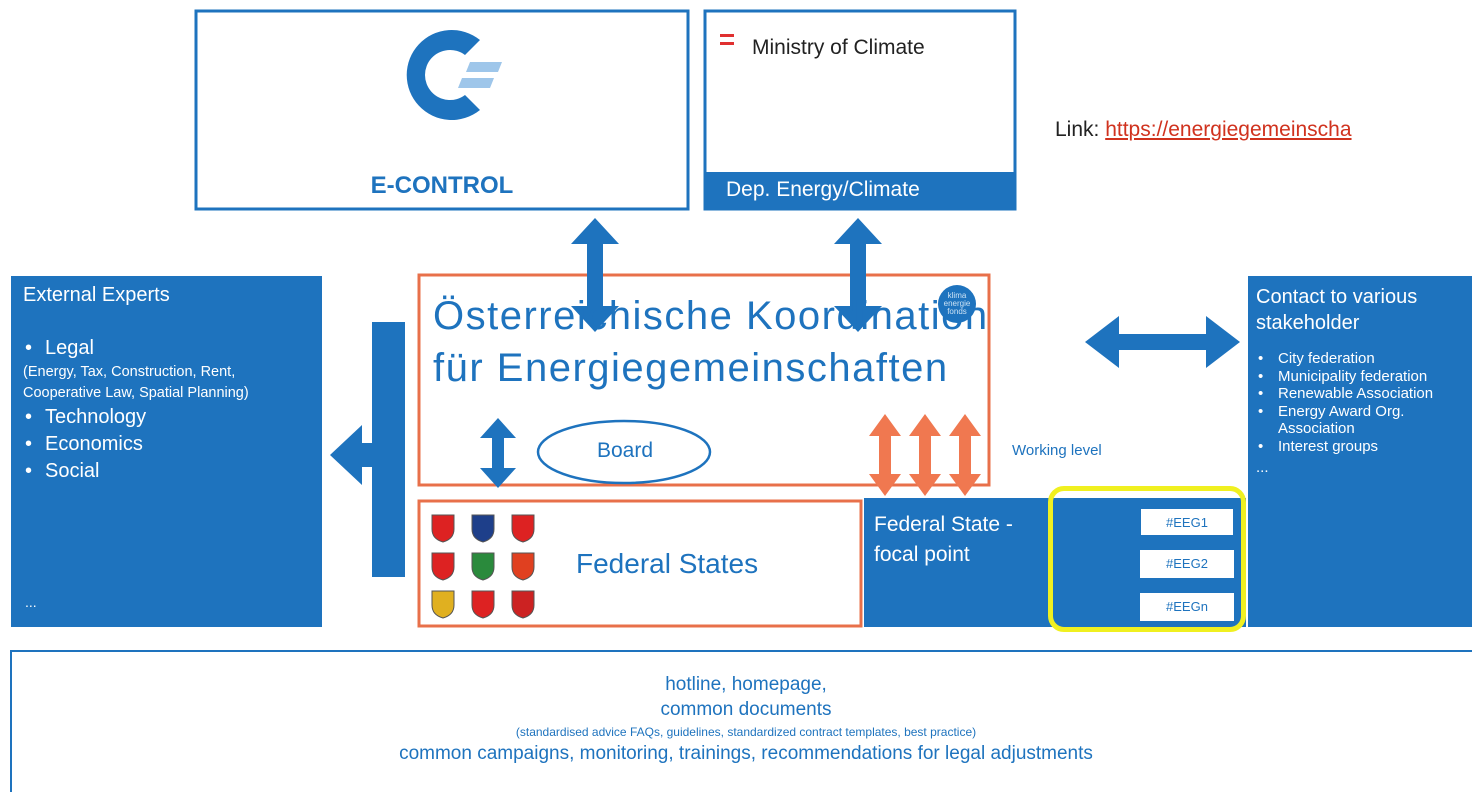  What do you see at coordinates (1057, 450) in the screenshot?
I see `working-level: Working level` at bounding box center [1057, 450].